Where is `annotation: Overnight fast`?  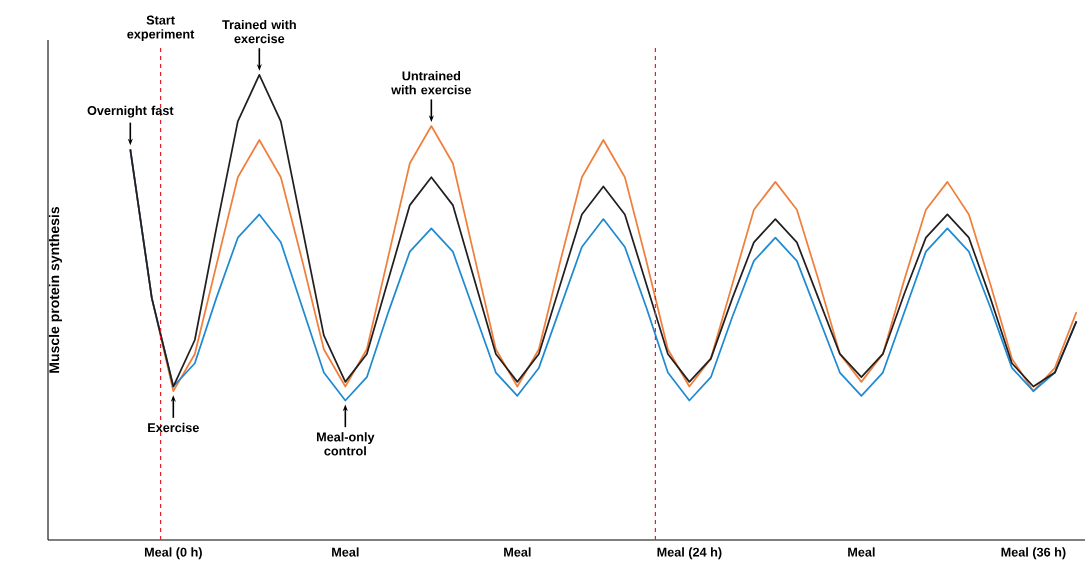 annotation: Overnight fast is located at coordinates (130, 111).